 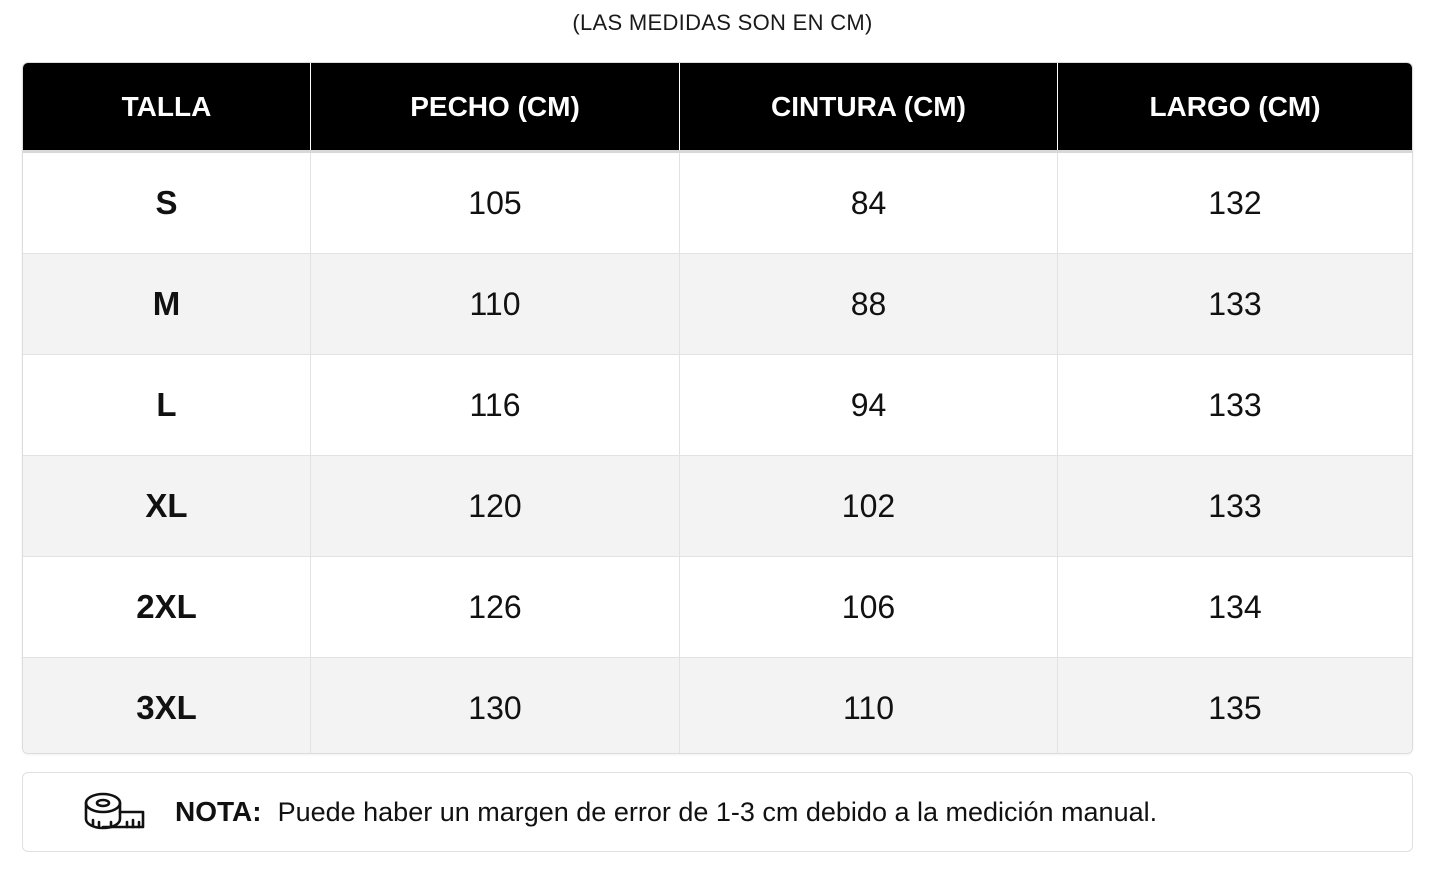 What do you see at coordinates (868, 705) in the screenshot?
I see `waist-cell: 110` at bounding box center [868, 705].